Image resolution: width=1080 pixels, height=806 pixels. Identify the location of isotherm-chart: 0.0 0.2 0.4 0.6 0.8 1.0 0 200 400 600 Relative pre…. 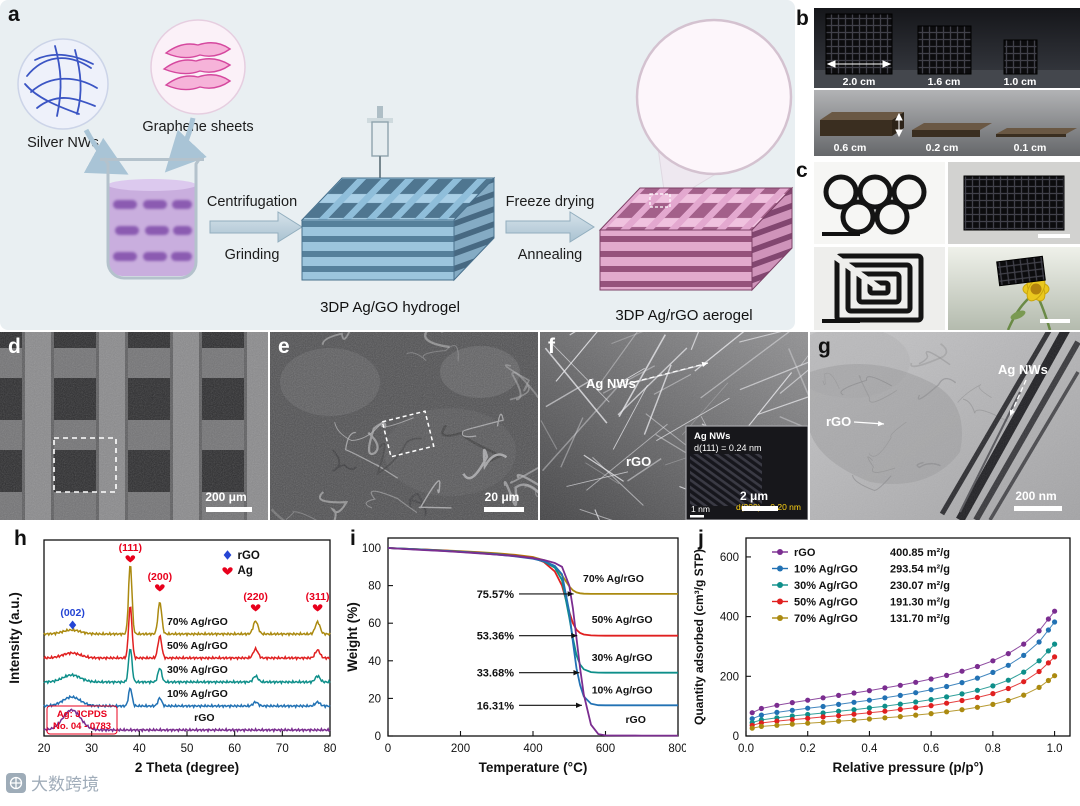
(884, 664).